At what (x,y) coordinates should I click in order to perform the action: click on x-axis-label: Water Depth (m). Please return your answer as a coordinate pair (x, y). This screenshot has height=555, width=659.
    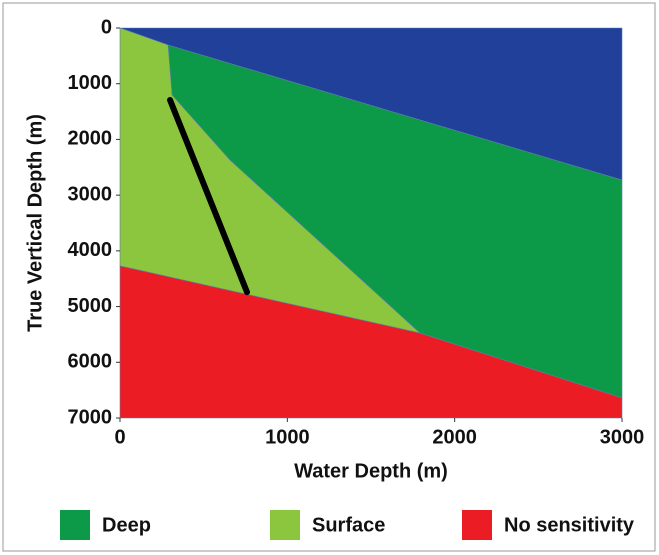
    Looking at the image, I should click on (371, 471).